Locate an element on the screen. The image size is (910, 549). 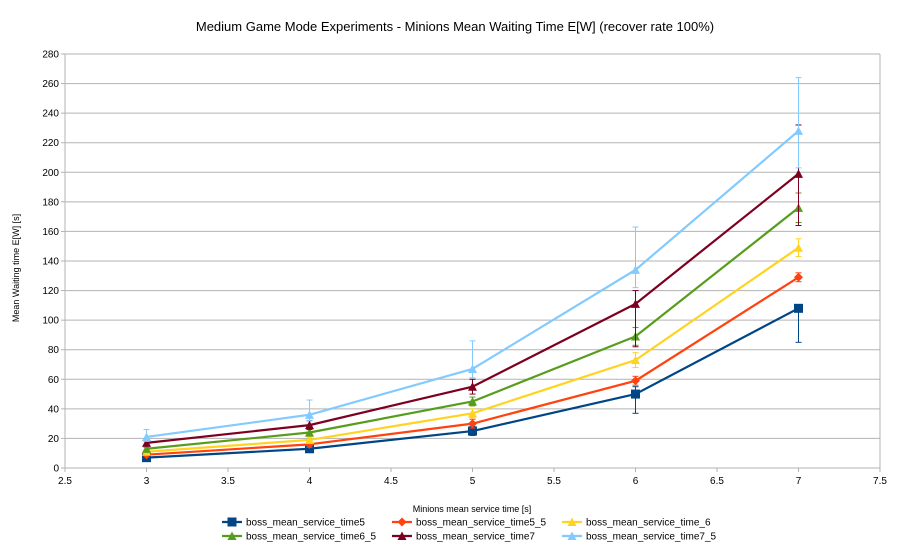
legend-item: boss_mean_service_time5_5 is located at coordinates (469, 523).